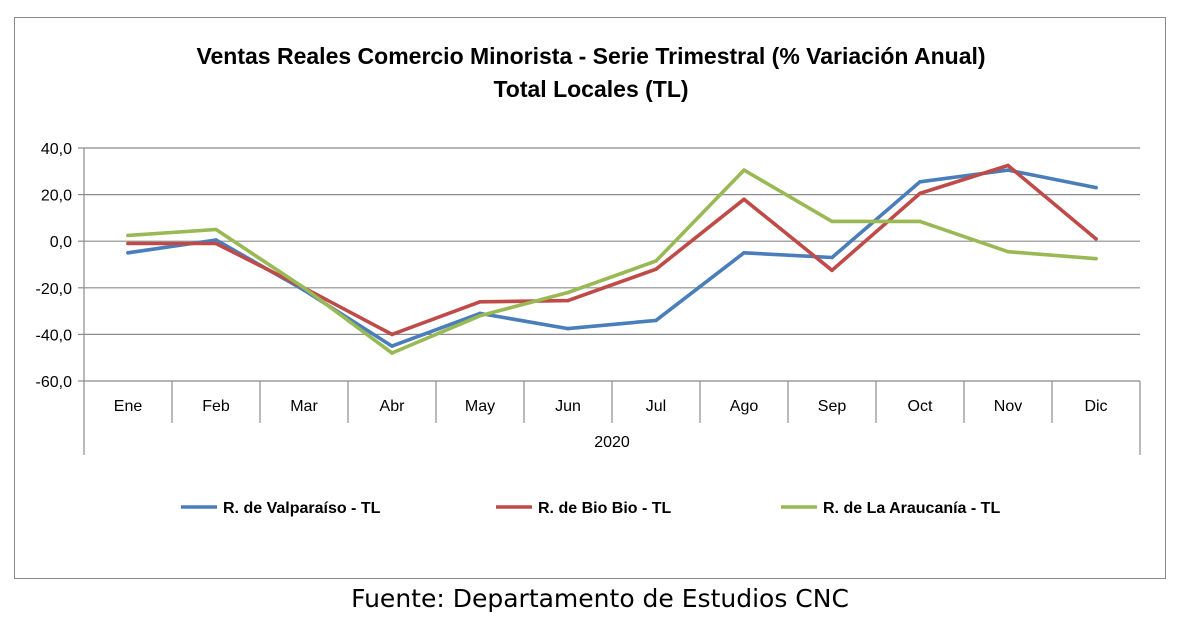  I want to click on x-tick-label: May, so click(480, 406).